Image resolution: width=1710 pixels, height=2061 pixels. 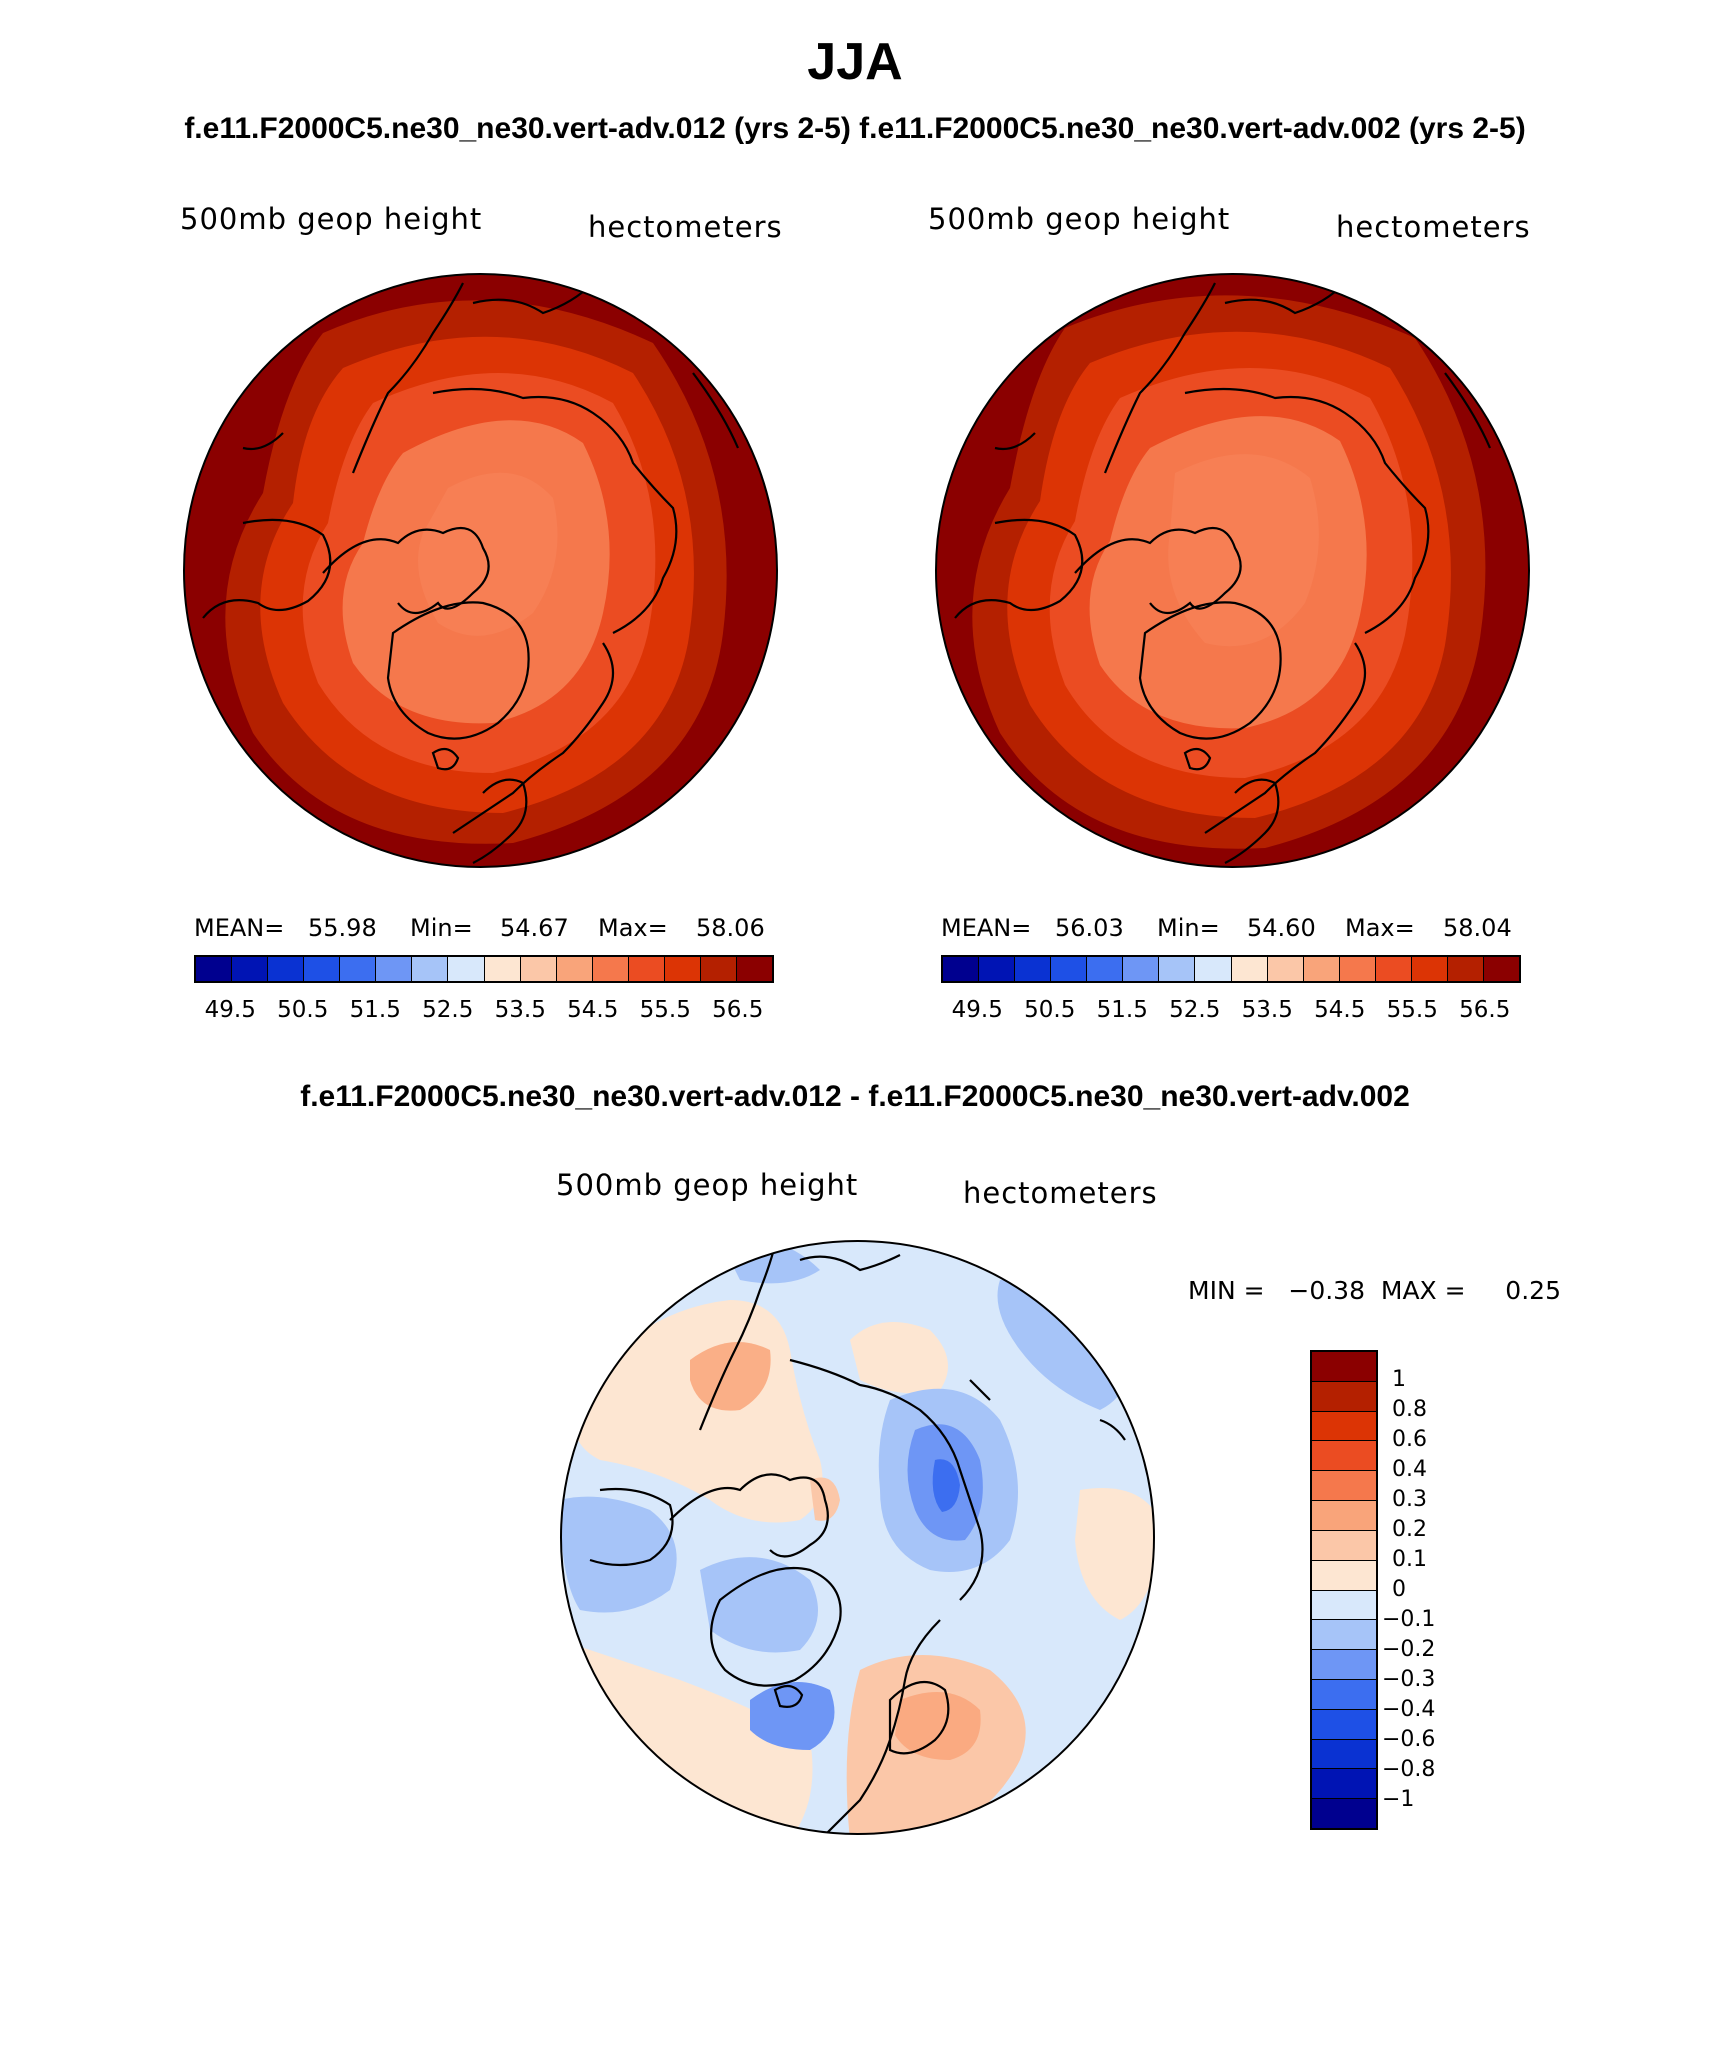 I want to click on diff-variable-label: 500mb geop height, so click(x=707, y=1185).